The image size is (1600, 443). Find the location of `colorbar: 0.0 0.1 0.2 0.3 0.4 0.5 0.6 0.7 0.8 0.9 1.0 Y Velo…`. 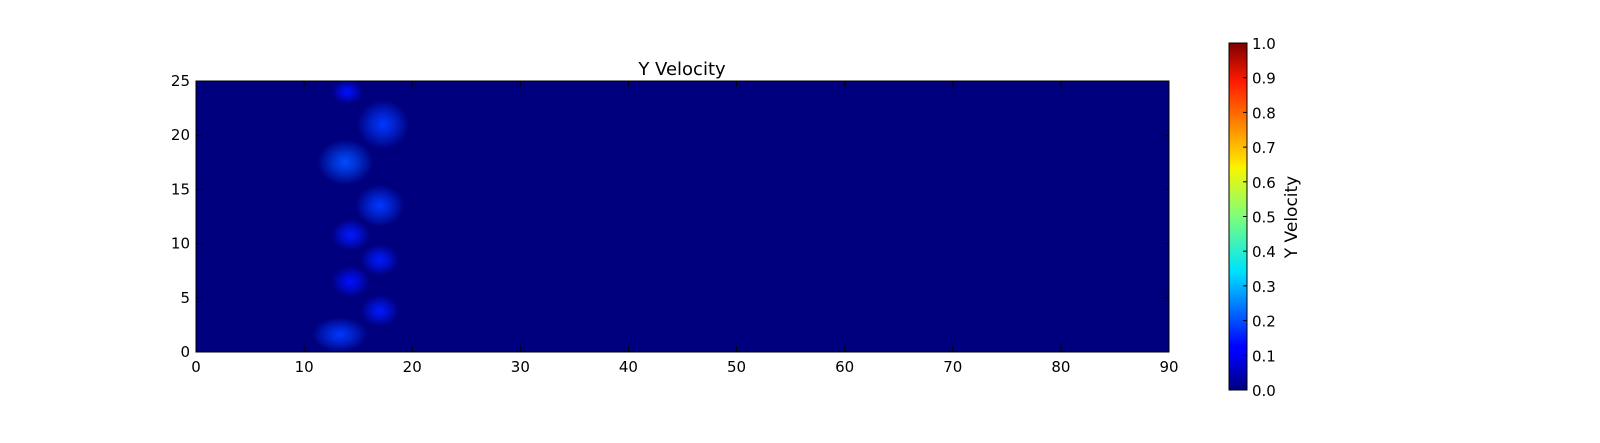

colorbar: 0.0 0.1 0.2 0.3 0.4 0.5 0.6 0.7 0.8 0.9 1.0 Y Velo… is located at coordinates (1265, 217).